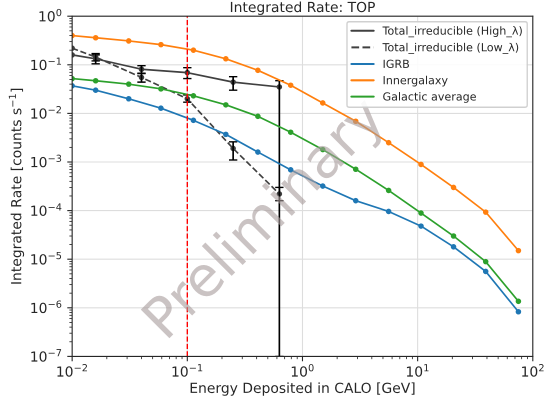 The width and height of the screenshot is (555, 405). Describe the element at coordinates (51, 15) in the screenshot. I see `y-tick-label: 10$^{0}$` at that location.